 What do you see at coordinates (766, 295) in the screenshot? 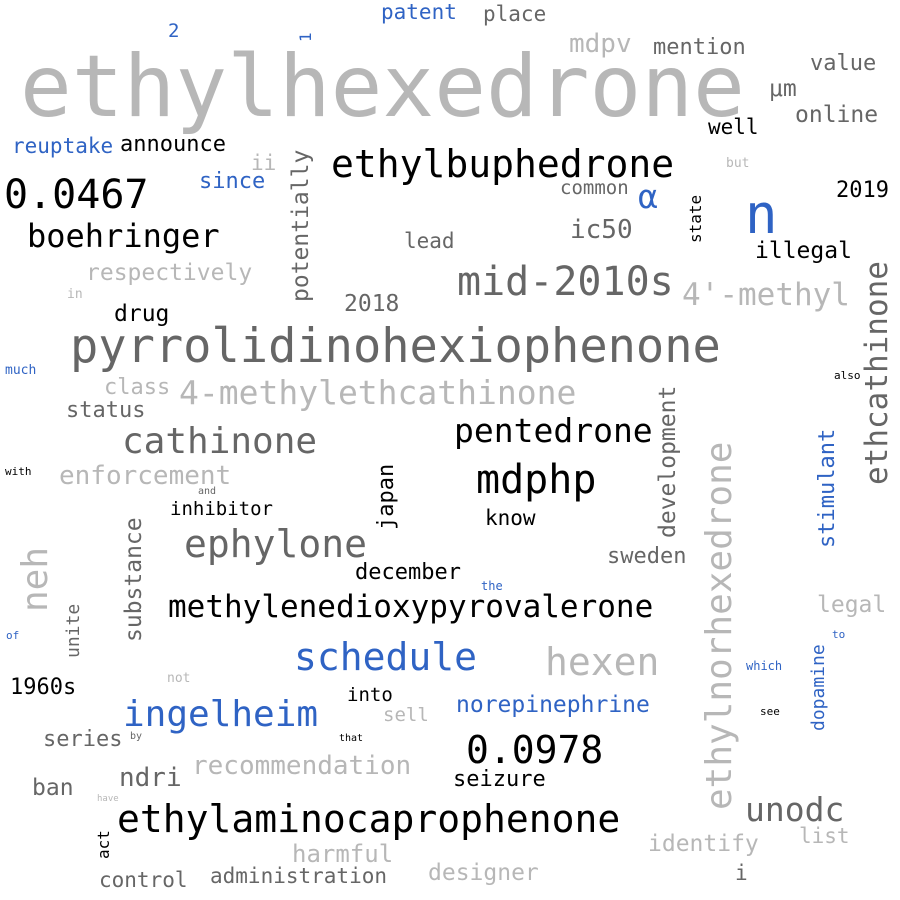
I see `word: 4'-methyl` at bounding box center [766, 295].